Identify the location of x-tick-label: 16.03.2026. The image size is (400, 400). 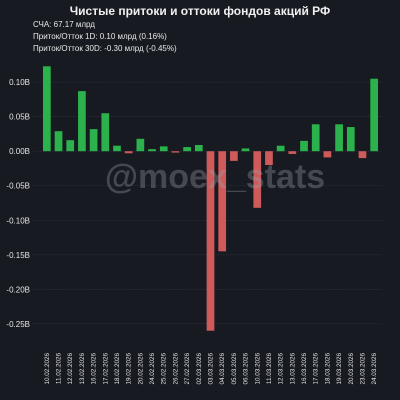
(304, 369).